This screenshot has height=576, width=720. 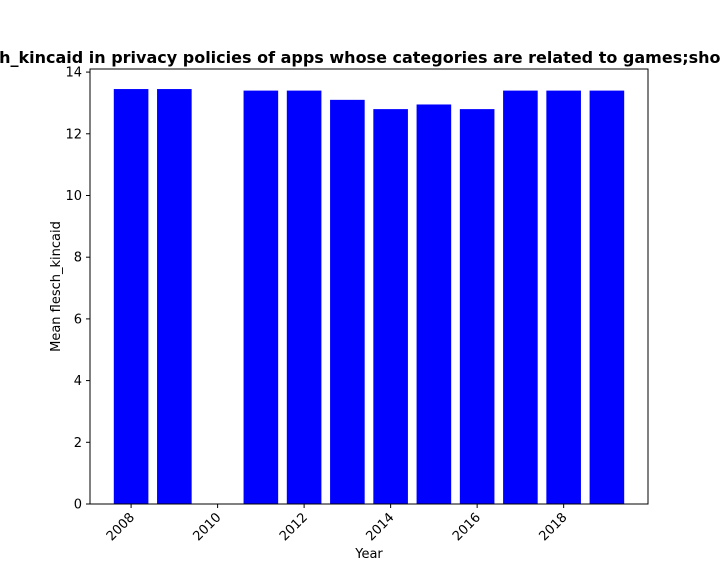 I want to click on y-tick-label-10: 10, so click(x=73, y=196).